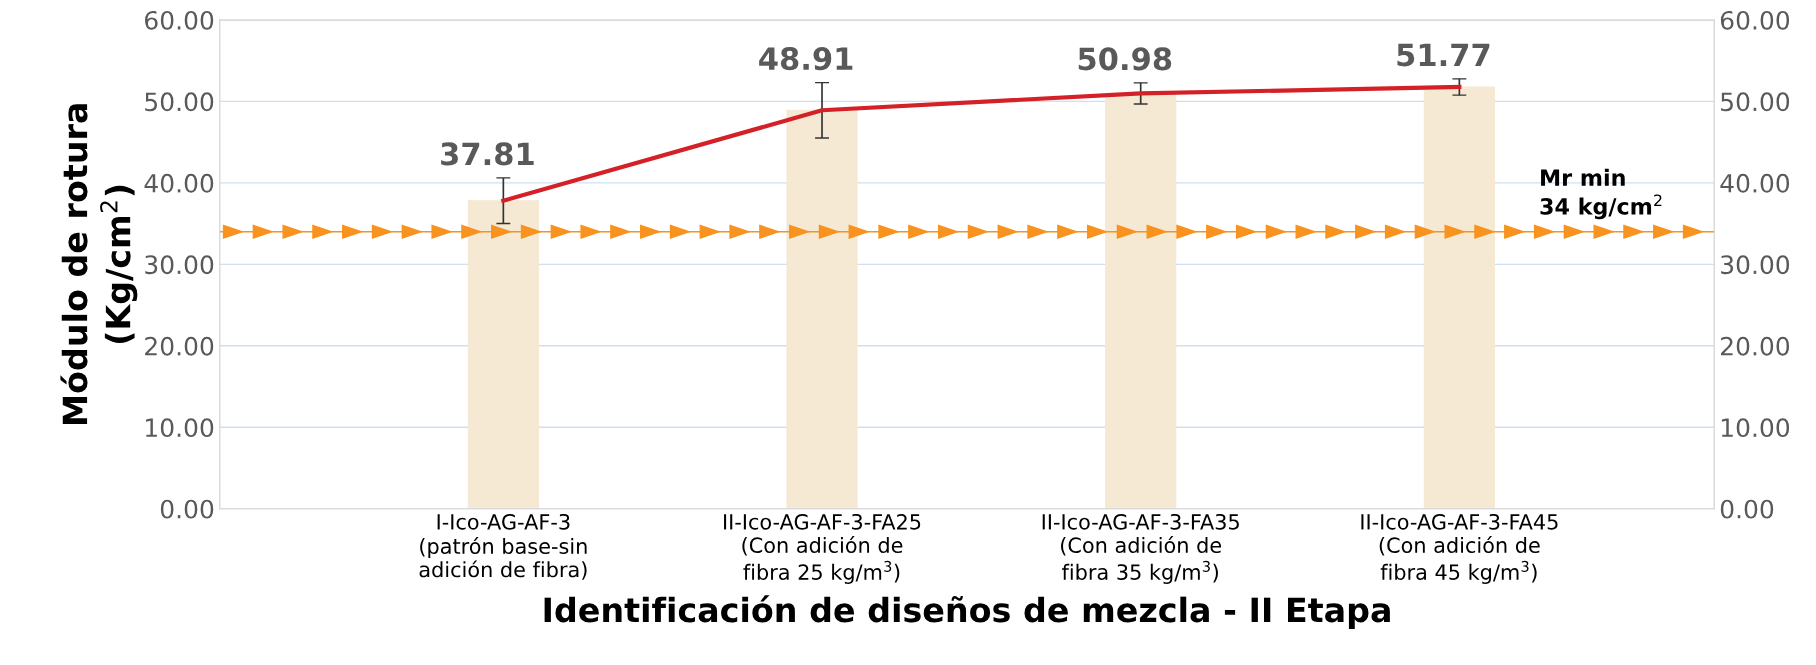 The height and width of the screenshot is (665, 1816). I want to click on y-axis-title: Módulo de rotura (Kg/cm$^{2}$), so click(99, 264).